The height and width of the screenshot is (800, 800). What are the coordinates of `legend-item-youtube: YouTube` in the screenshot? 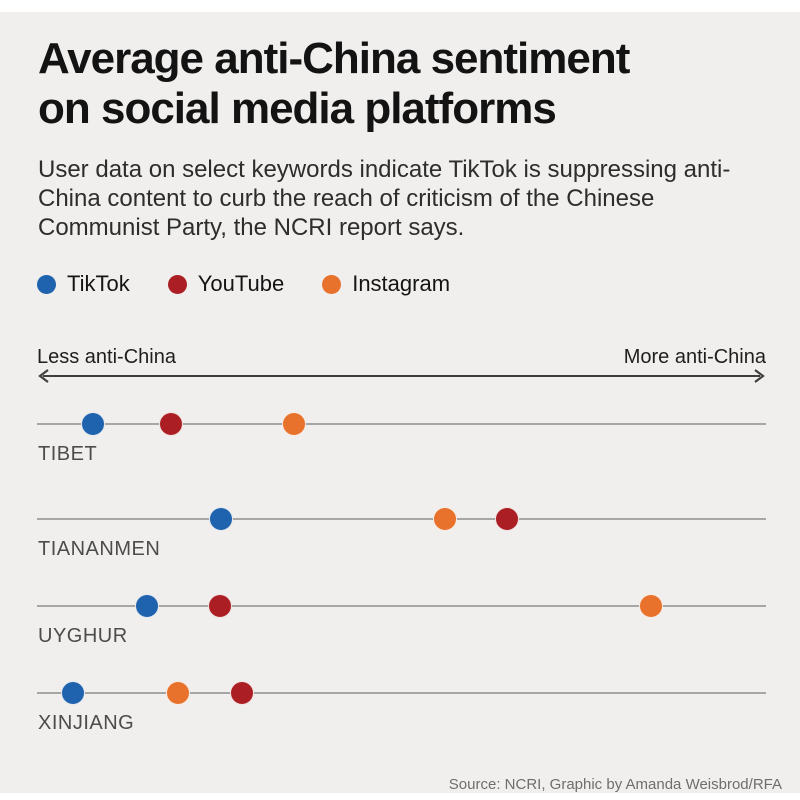 It's located at (226, 284).